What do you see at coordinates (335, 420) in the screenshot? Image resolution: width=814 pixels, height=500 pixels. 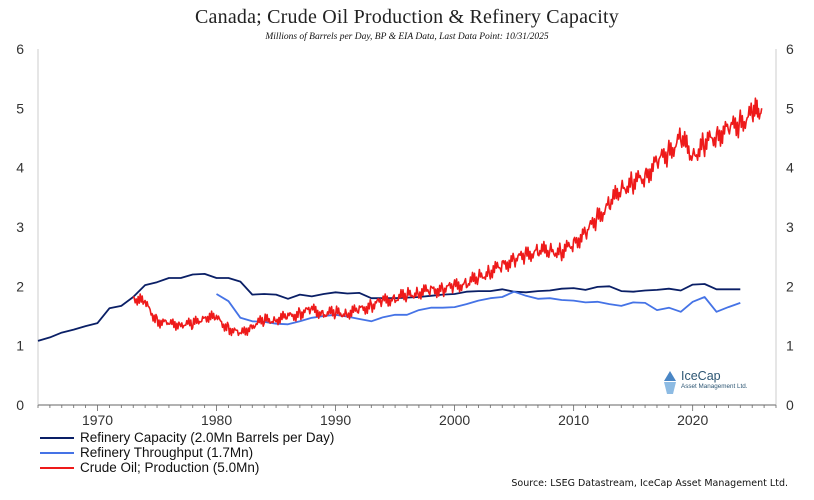 I see `x-tick-label: 1990` at bounding box center [335, 420].